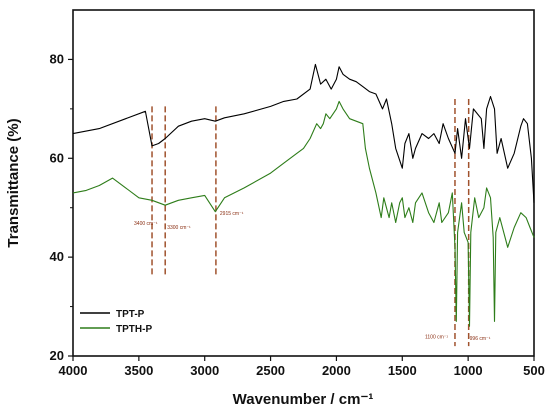 The height and width of the screenshot is (411, 550). What do you see at coordinates (436, 338) in the screenshot?
I see `annotation-label: 1100 cm⁻¹` at bounding box center [436, 338].